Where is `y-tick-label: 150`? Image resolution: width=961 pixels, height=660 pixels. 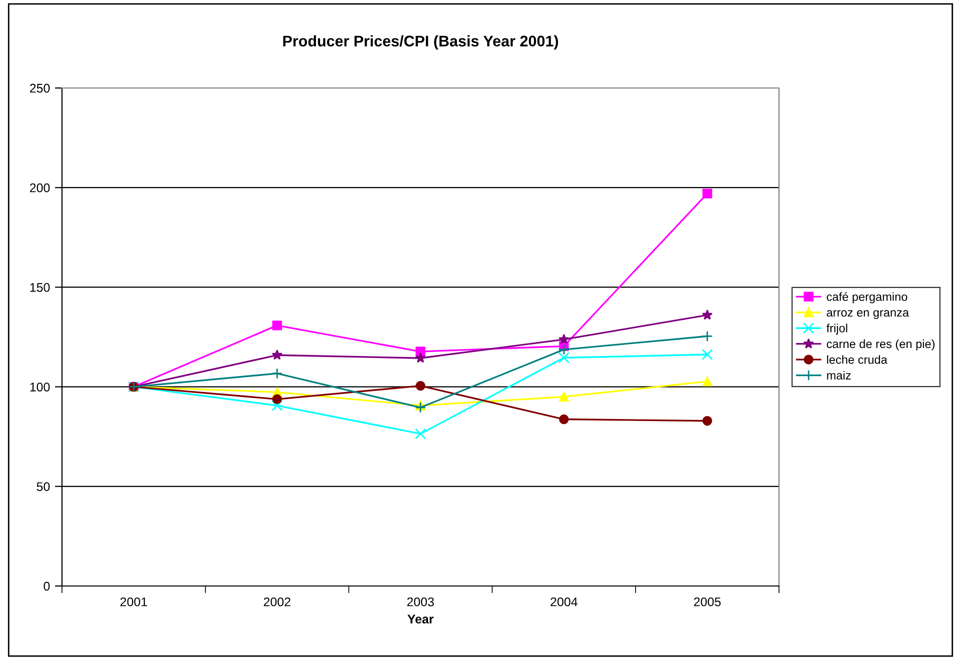
y-tick-label: 150 is located at coordinates (40, 287).